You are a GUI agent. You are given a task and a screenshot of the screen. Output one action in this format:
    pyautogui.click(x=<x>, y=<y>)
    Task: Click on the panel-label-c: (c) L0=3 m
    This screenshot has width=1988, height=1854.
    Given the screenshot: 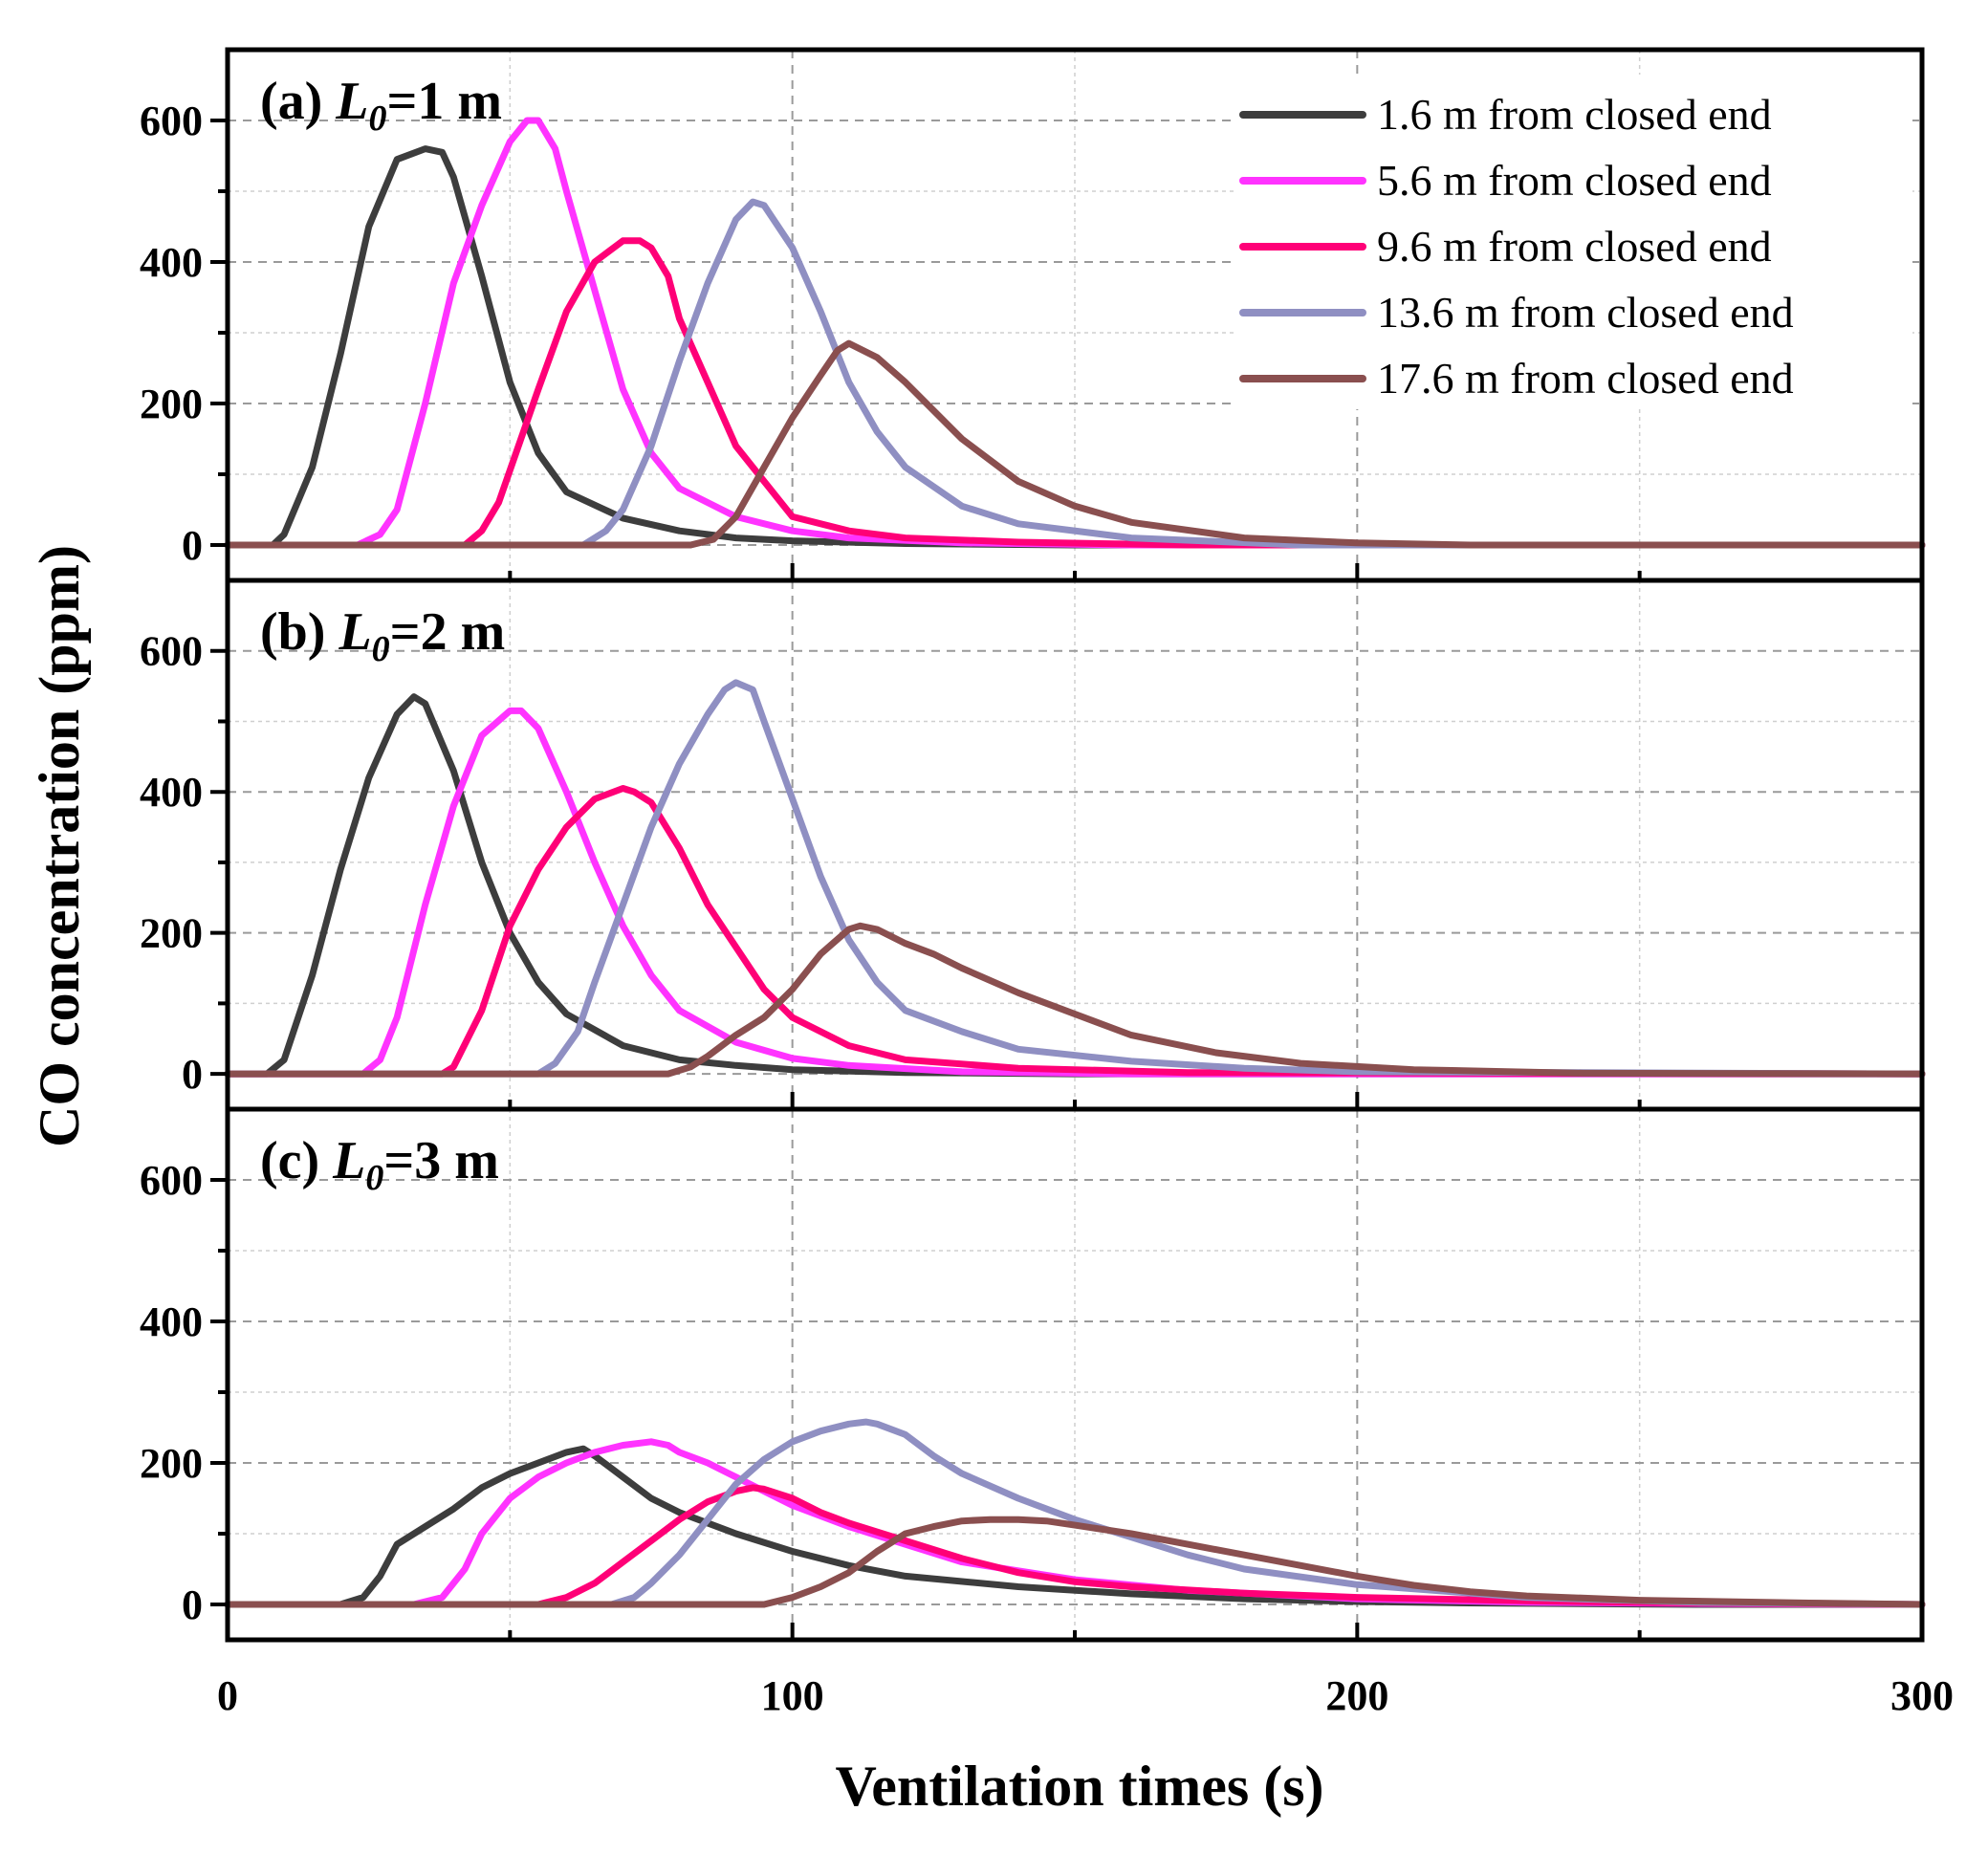 What is the action you would take?
    pyautogui.click(x=380, y=1164)
    